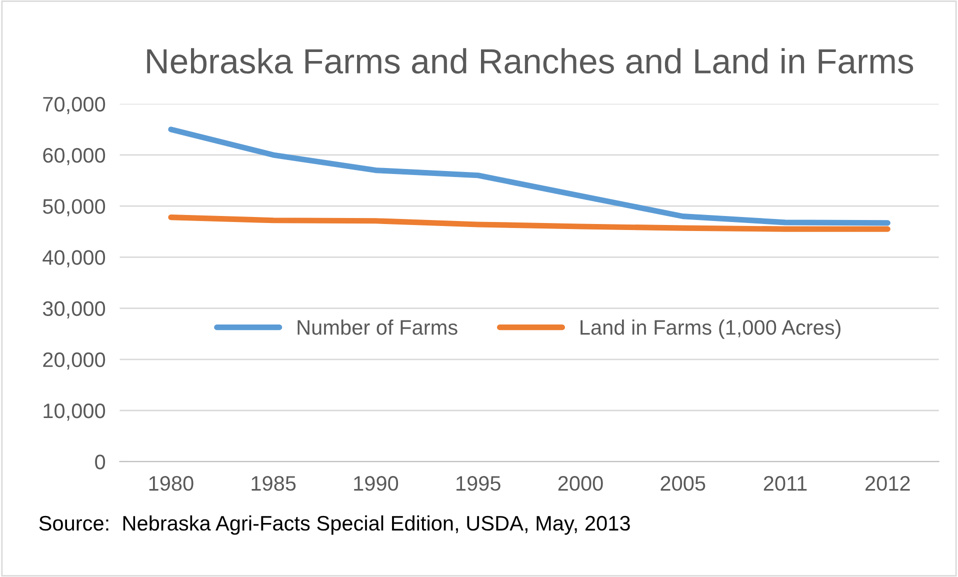 The height and width of the screenshot is (577, 958). What do you see at coordinates (478, 483) in the screenshot?
I see `x-tick-label: 1995` at bounding box center [478, 483].